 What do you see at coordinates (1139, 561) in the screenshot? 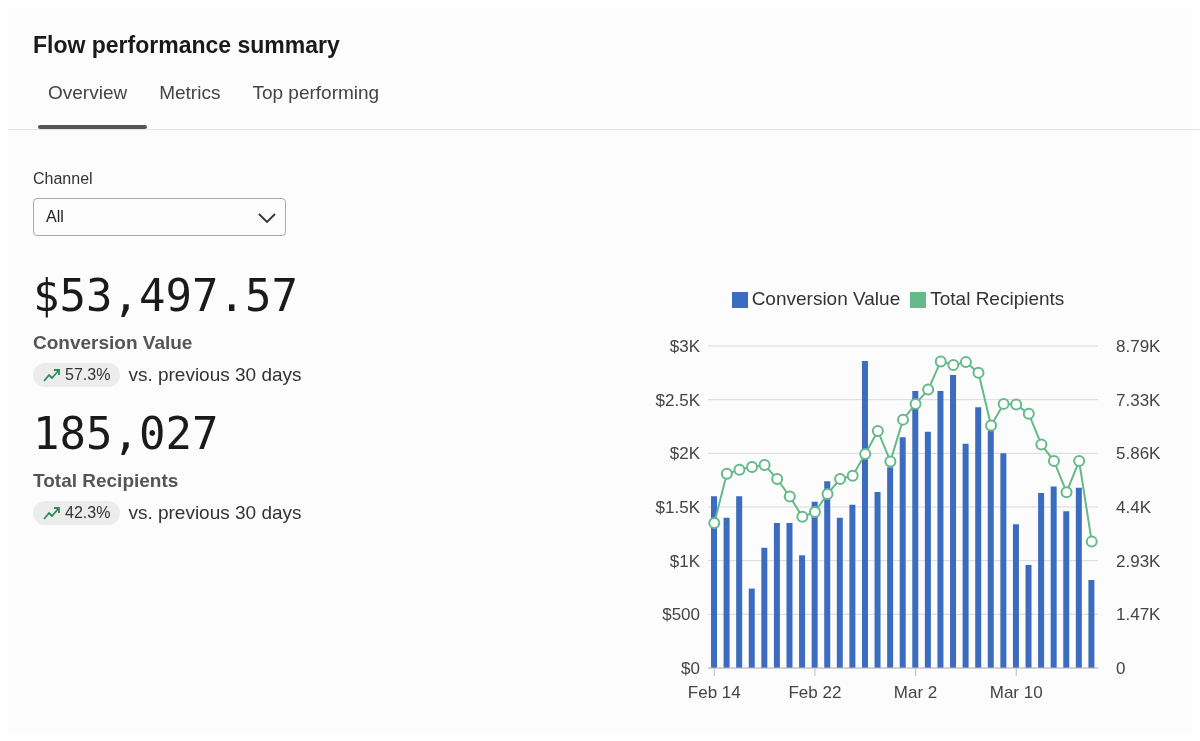
I see `y2-tick-label: 2.93K` at bounding box center [1139, 561].